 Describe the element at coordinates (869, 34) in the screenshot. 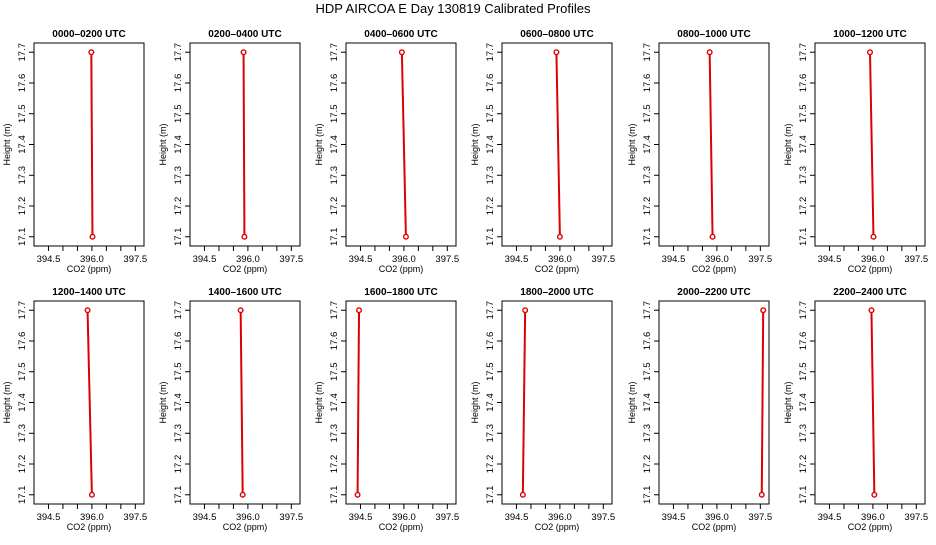

I see `panel-title: 1000–1200 UTC` at that location.